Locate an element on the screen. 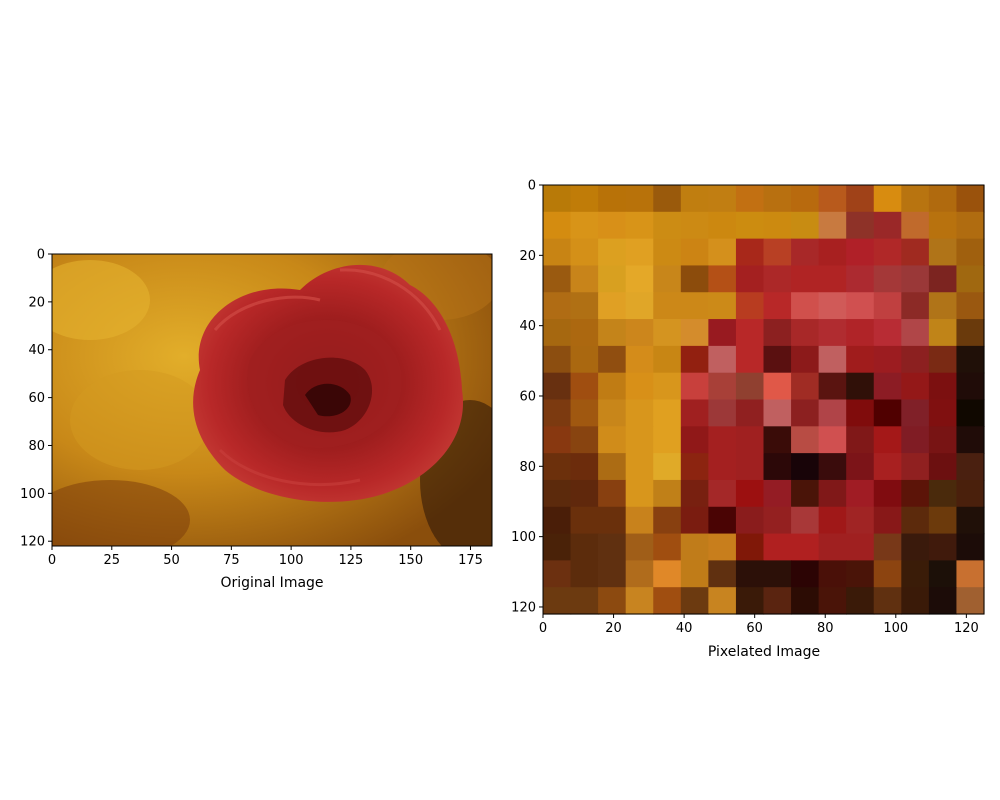  pixelated-y-tick-label: 100 is located at coordinates (523, 537).